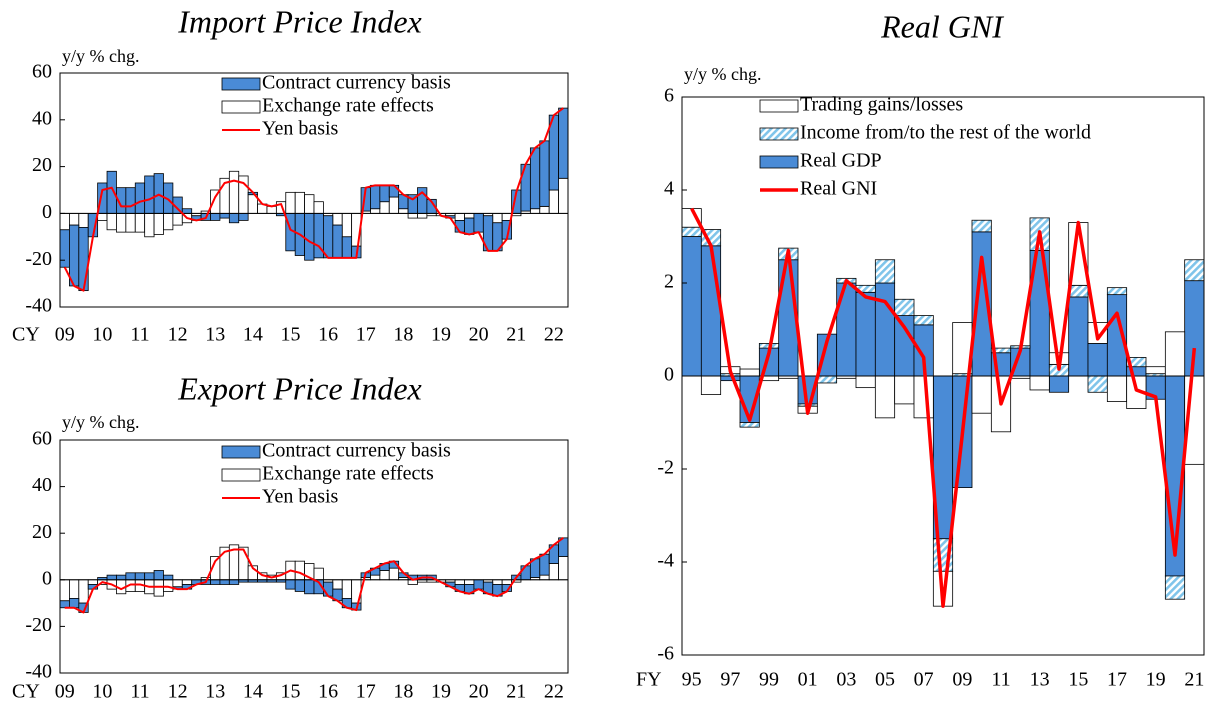 The height and width of the screenshot is (716, 1212). Describe the element at coordinates (441, 692) in the screenshot. I see `x-tick-label: 19` at that location.